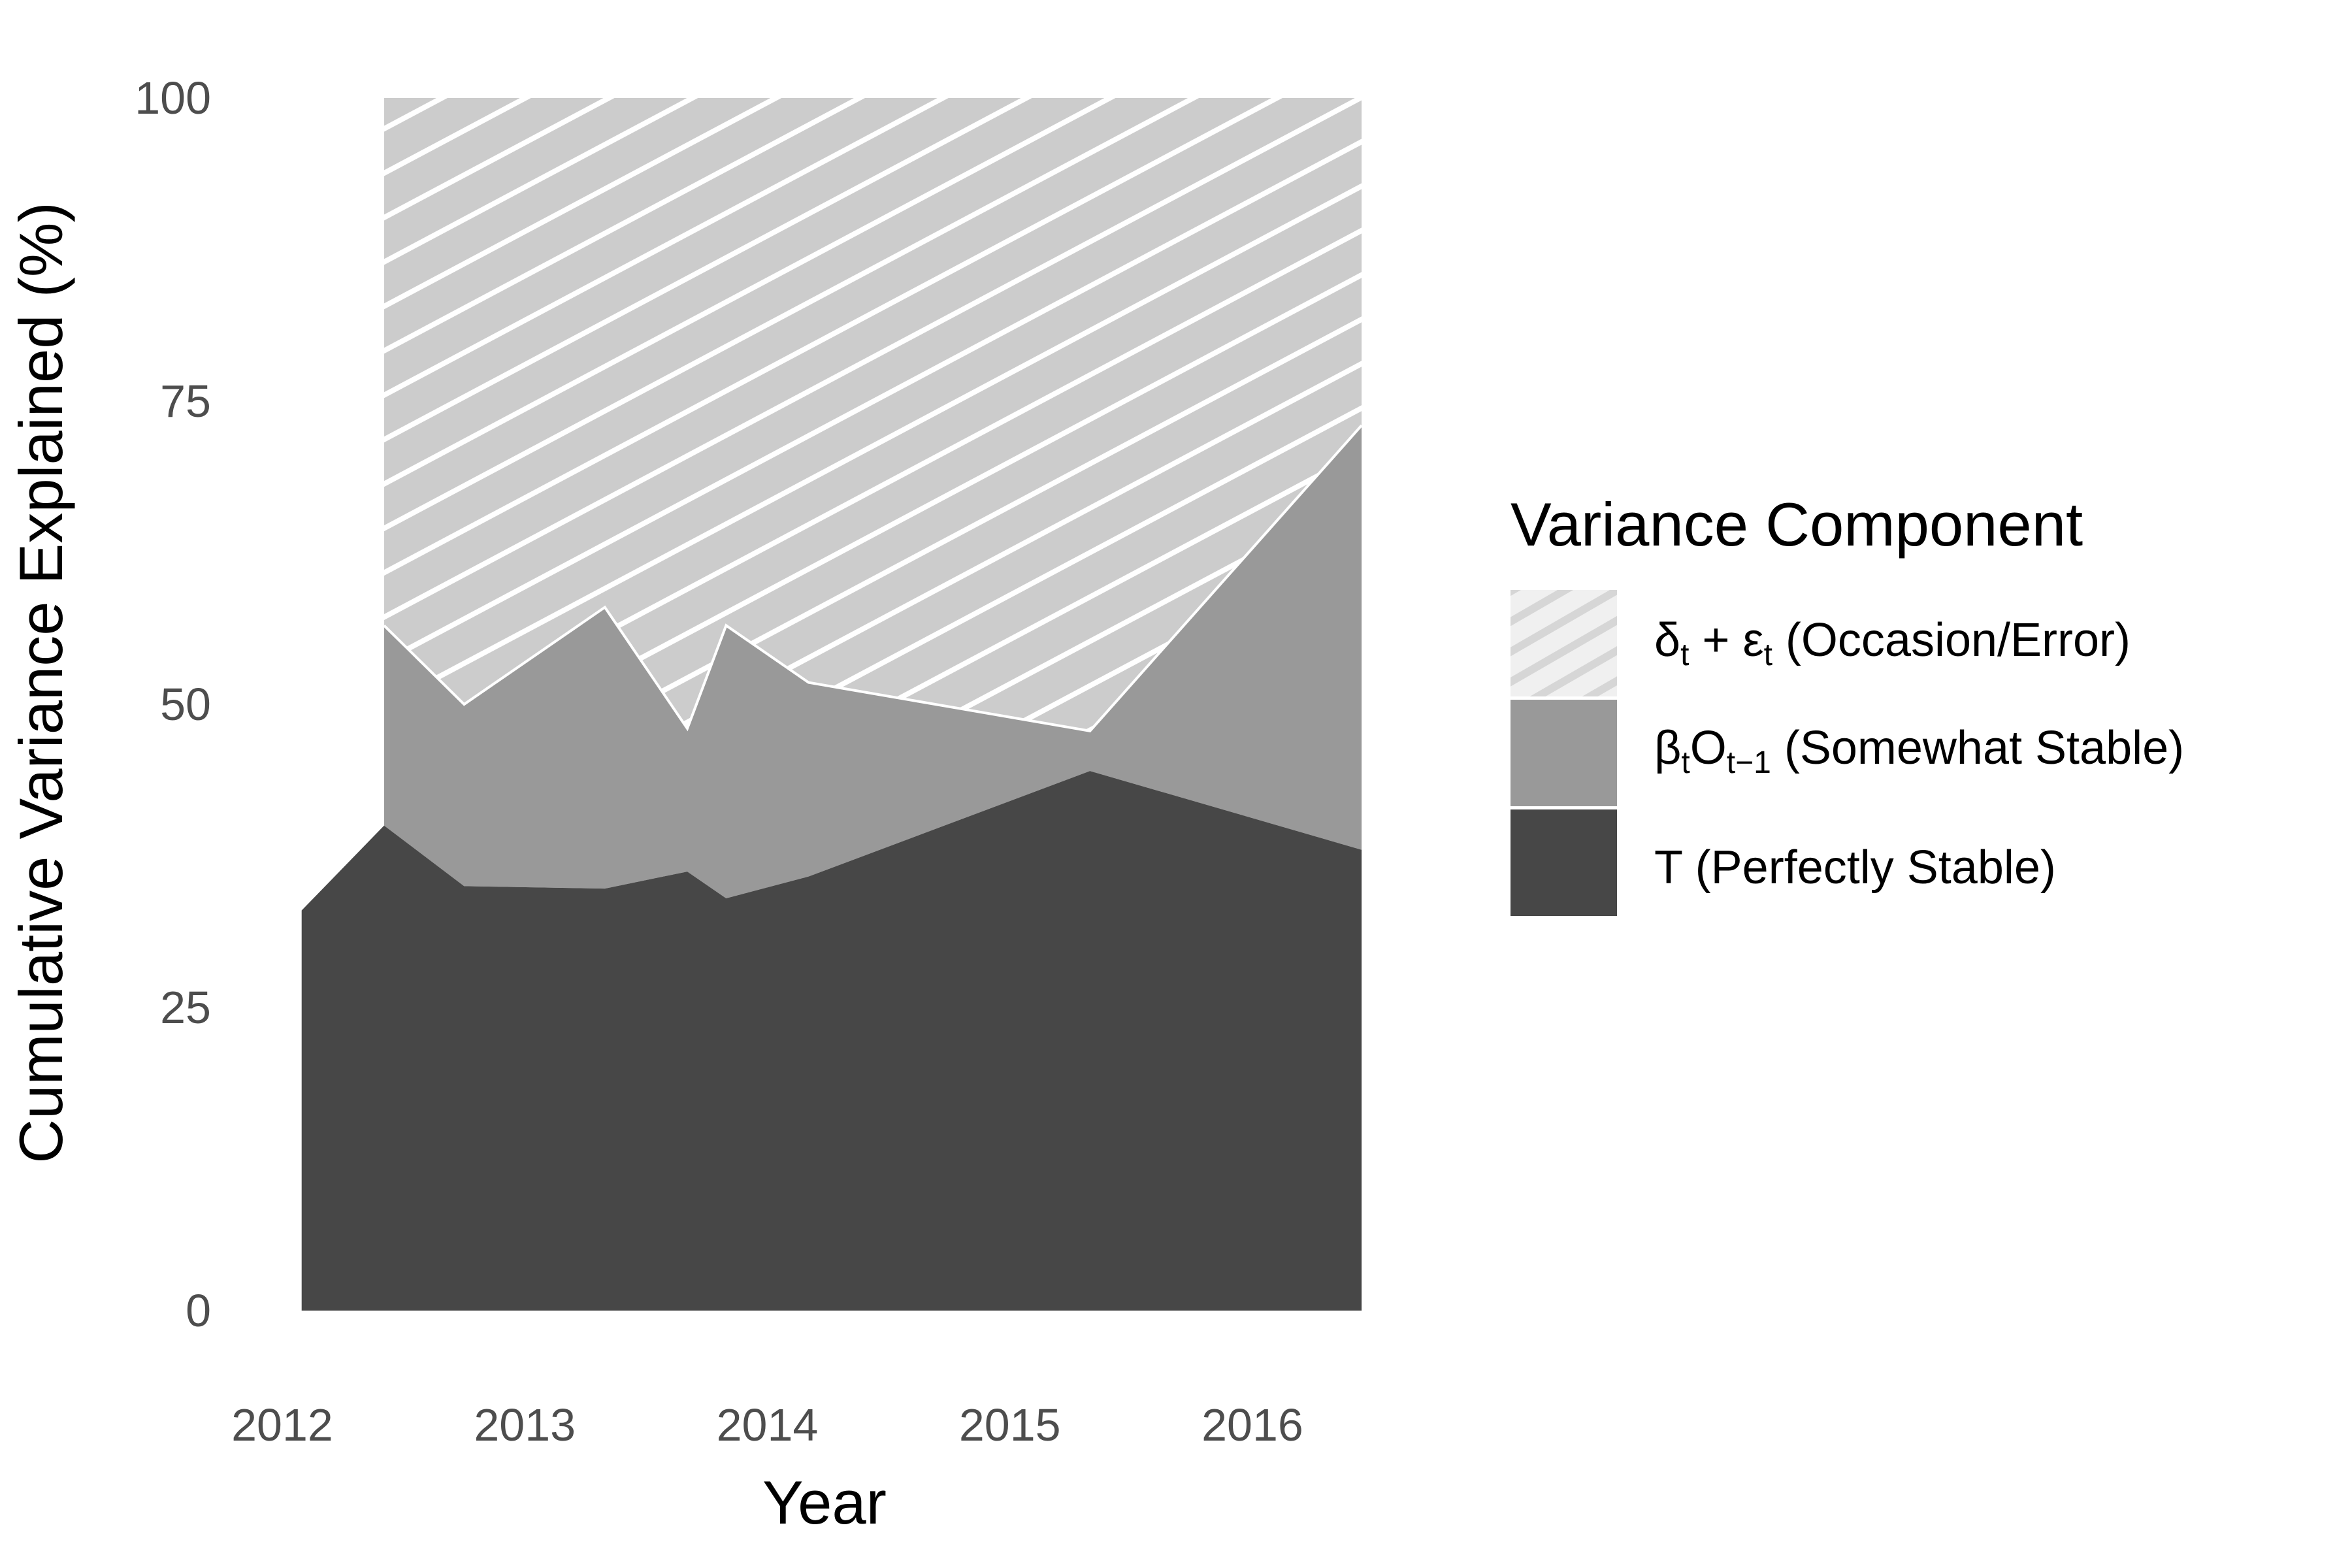  What do you see at coordinates (1919, 751) in the screenshot?
I see `legend-label-somewhat: βtOt−1 (Somewhat Stable)` at bounding box center [1919, 751].